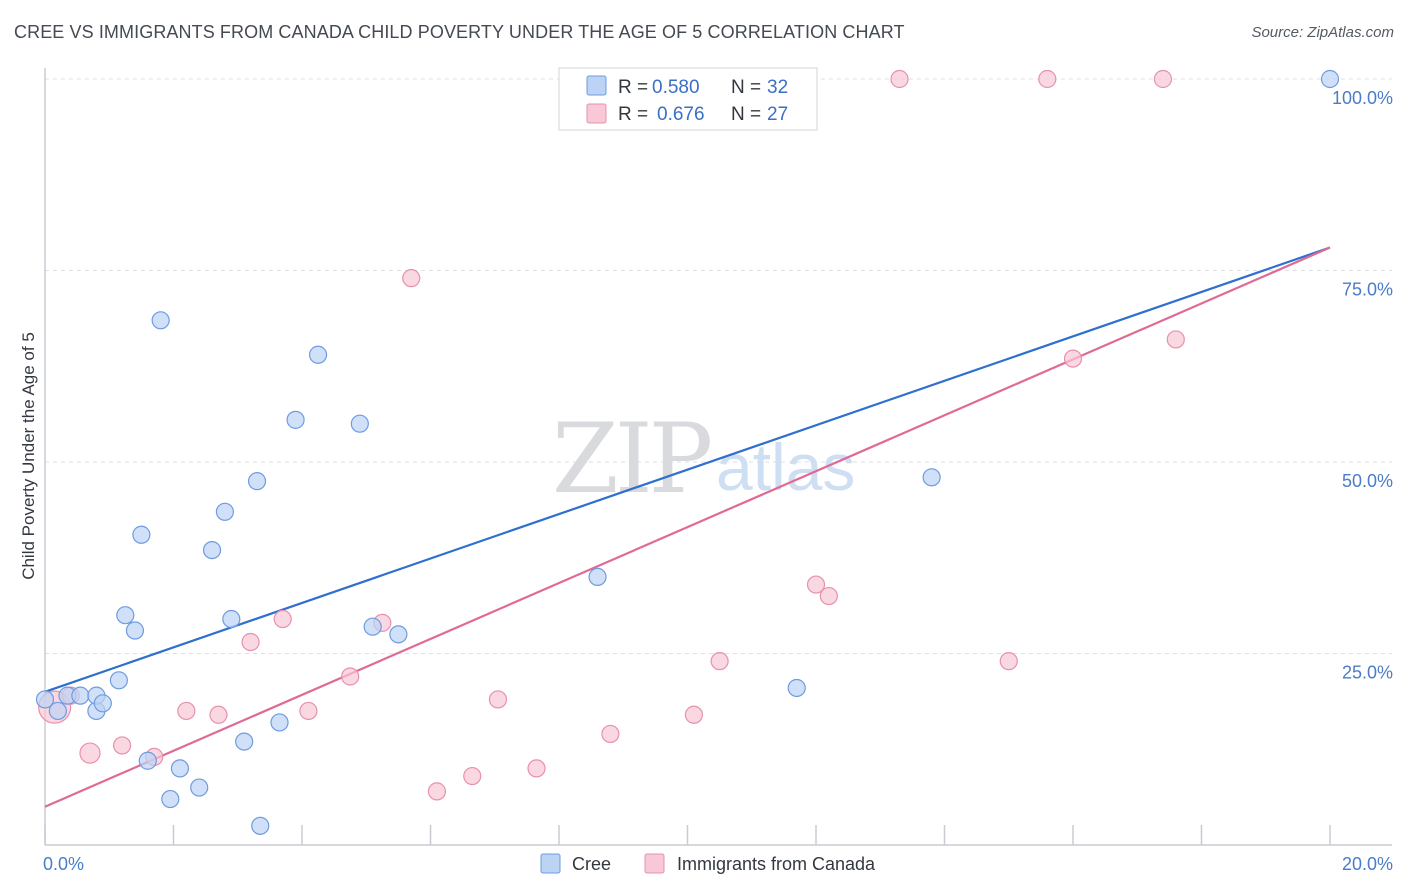 This screenshot has width=1406, height=892. Describe the element at coordinates (676, 87) in the screenshot. I see `legend-r-value-cree: 0.580` at that location.